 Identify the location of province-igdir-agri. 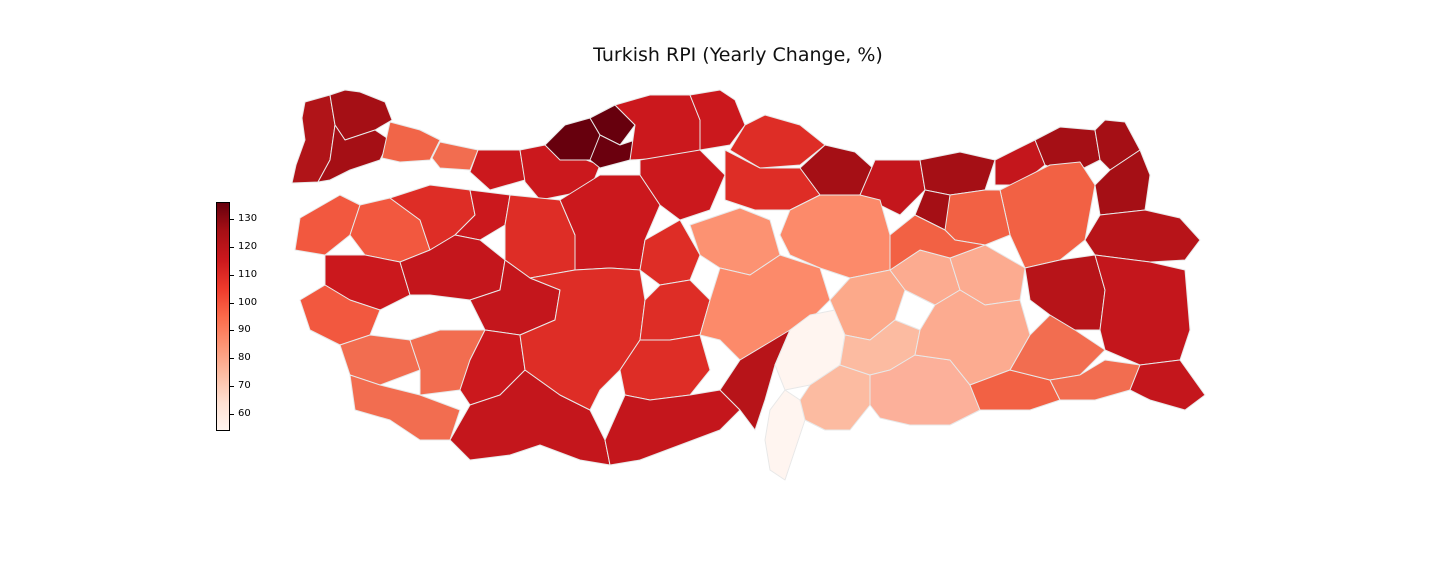
(1142, 236).